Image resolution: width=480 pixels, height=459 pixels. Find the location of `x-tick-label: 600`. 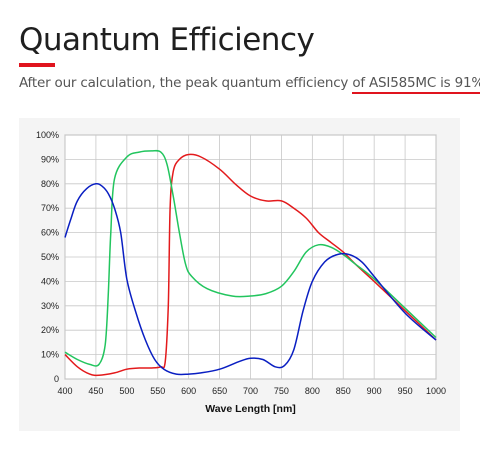

x-tick-label: 600 is located at coordinates (188, 391).